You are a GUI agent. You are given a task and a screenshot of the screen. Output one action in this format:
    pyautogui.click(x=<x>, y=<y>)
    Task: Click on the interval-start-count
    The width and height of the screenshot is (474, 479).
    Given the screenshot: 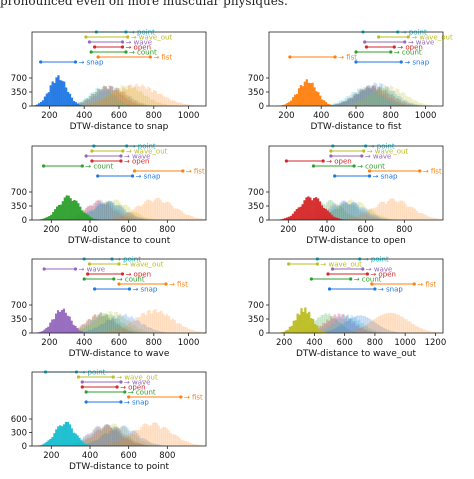 What is the action you would take?
    pyautogui.click(x=43, y=165)
    